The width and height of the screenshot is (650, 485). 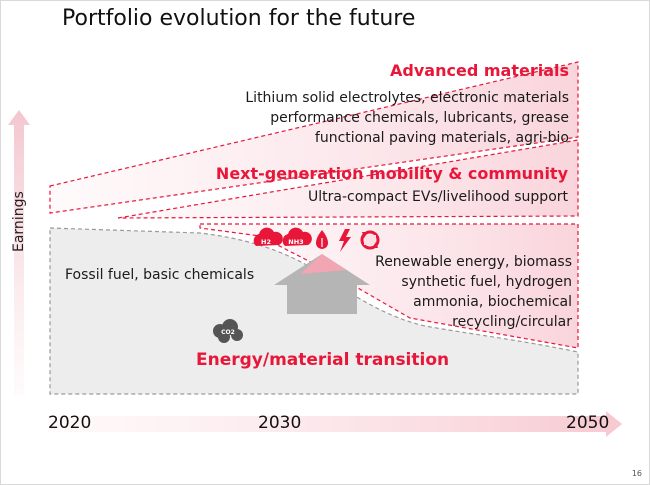 I want to click on transition-arrow-tip, so click(x=323, y=264).